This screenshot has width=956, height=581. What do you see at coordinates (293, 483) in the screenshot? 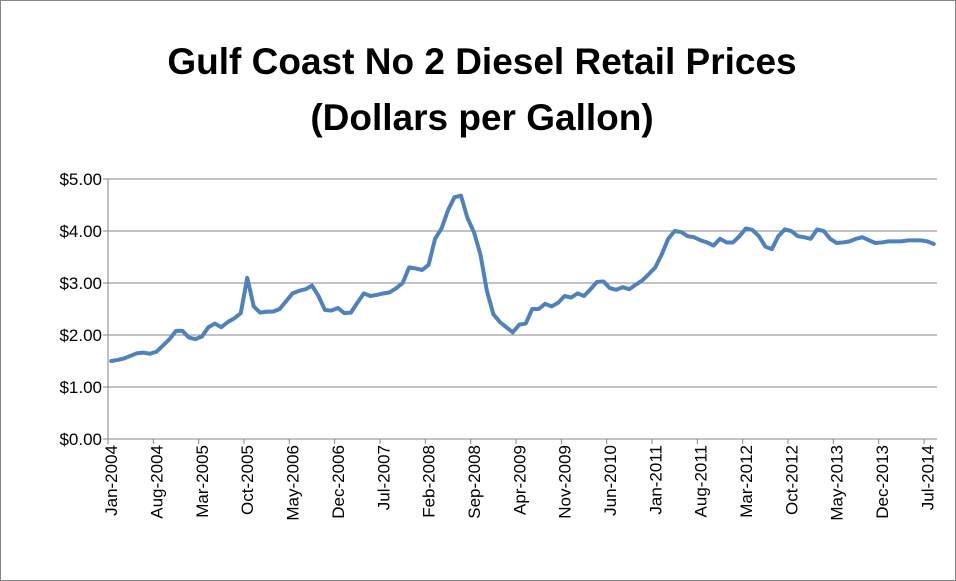
I see `x-tick-label: May-2006` at bounding box center [293, 483].